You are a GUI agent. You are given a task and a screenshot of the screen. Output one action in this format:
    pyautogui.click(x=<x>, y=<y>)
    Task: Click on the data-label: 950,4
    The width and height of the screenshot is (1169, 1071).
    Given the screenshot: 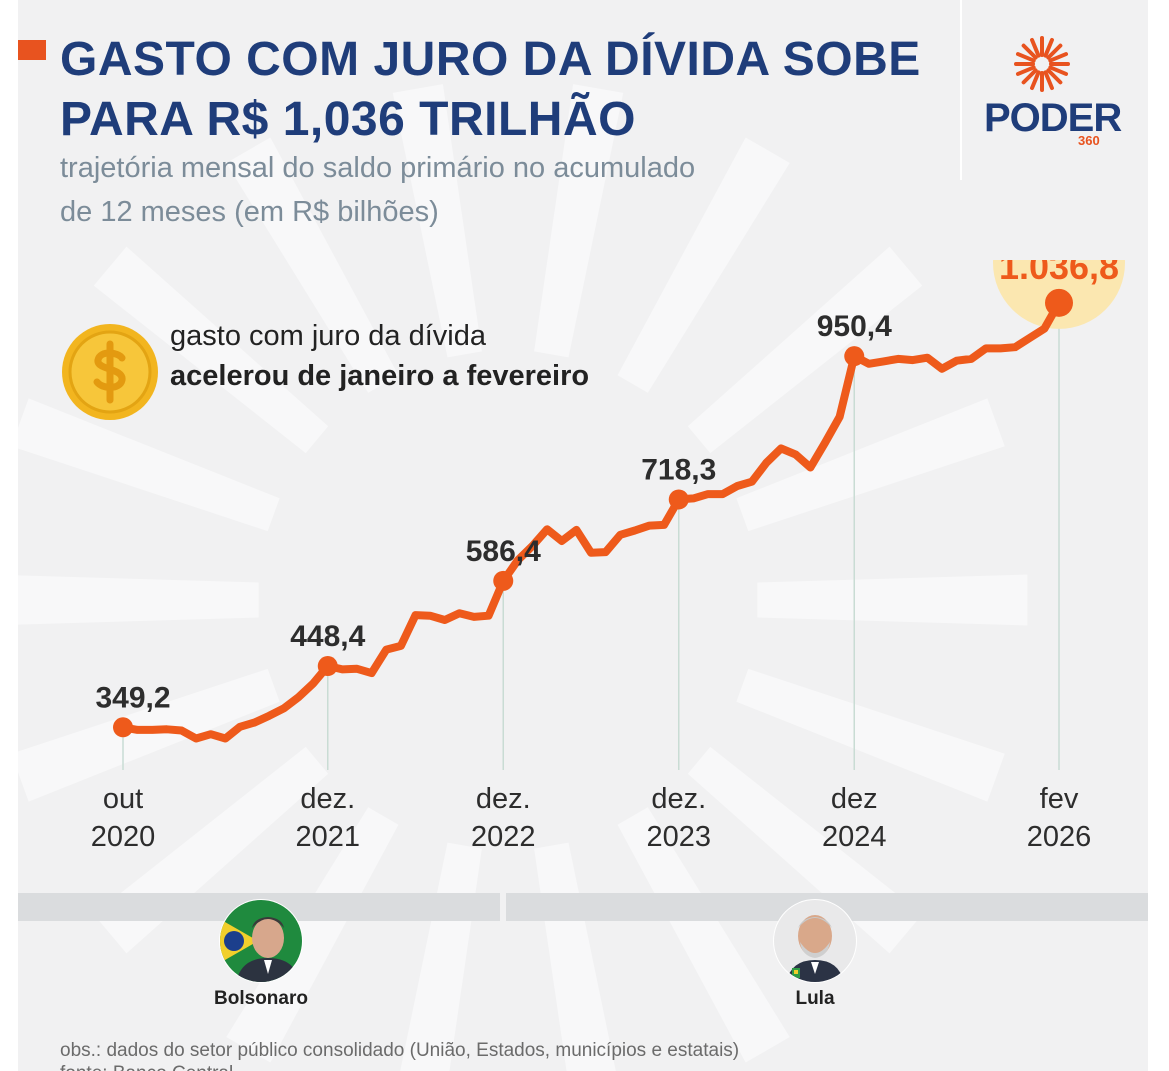 What is the action you would take?
    pyautogui.click(x=854, y=326)
    